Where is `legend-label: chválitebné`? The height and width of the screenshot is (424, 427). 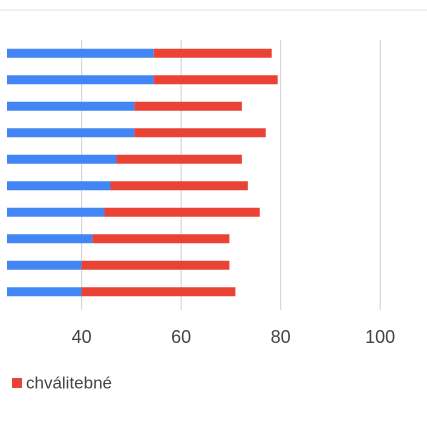
legend-label: chválitebné is located at coordinates (69, 382).